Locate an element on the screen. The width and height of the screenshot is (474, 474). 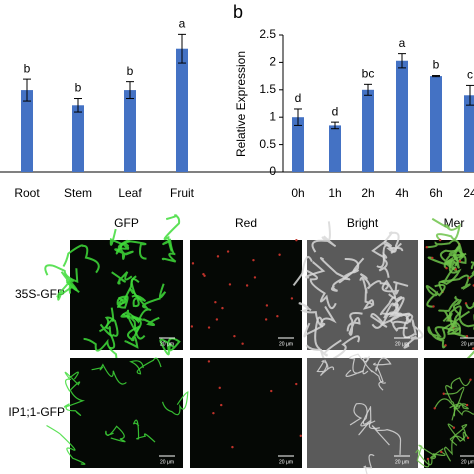
x-tick-label: 24 is located at coordinates (468, 193).